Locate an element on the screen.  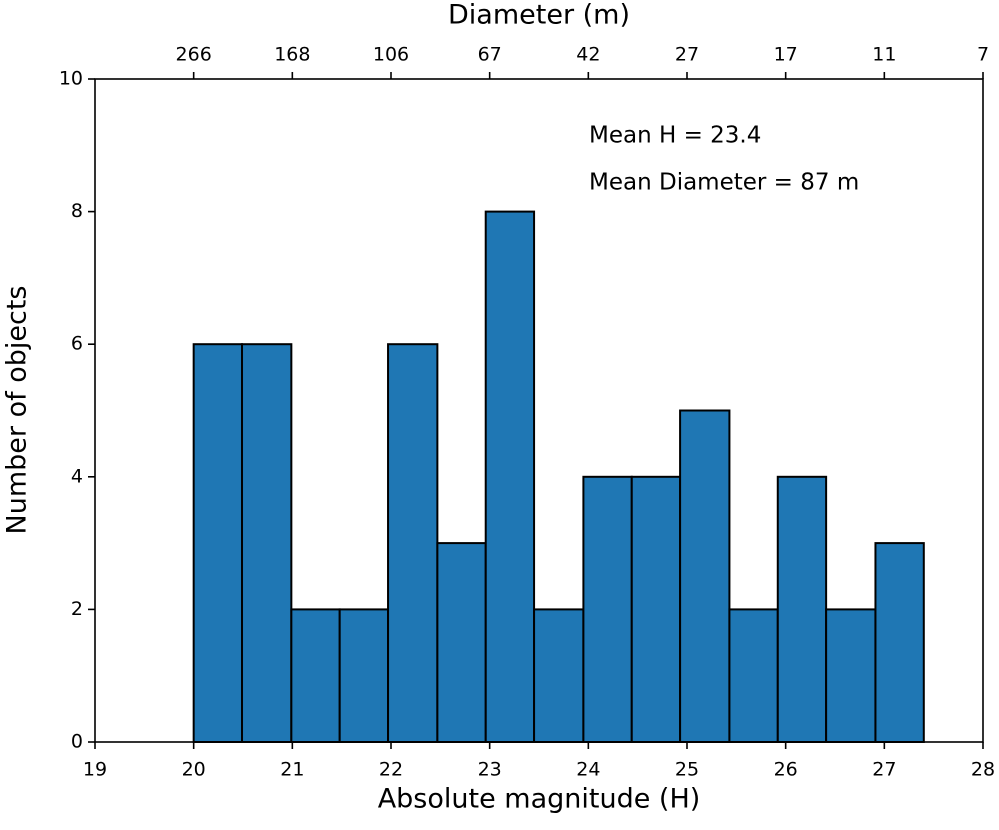
x-tick-label: 27 is located at coordinates (884, 770).